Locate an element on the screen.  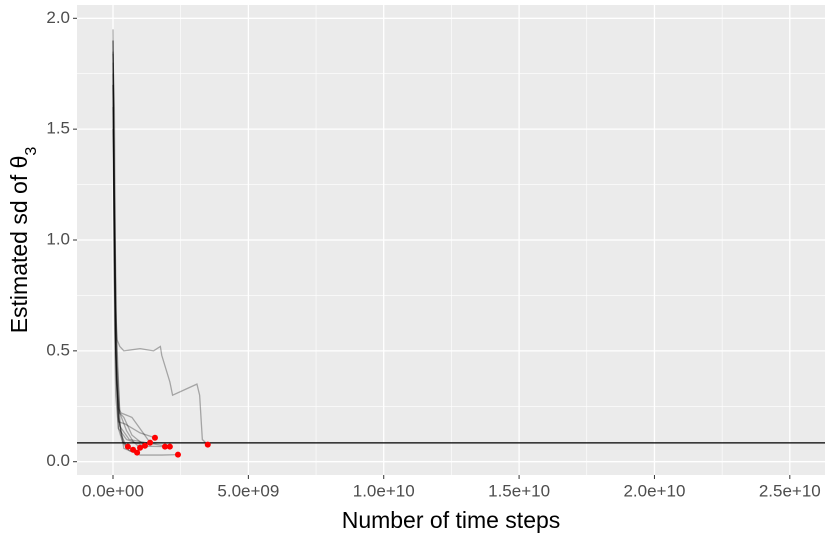
x-tick-label: 2.5e+10 is located at coordinates (790, 490).